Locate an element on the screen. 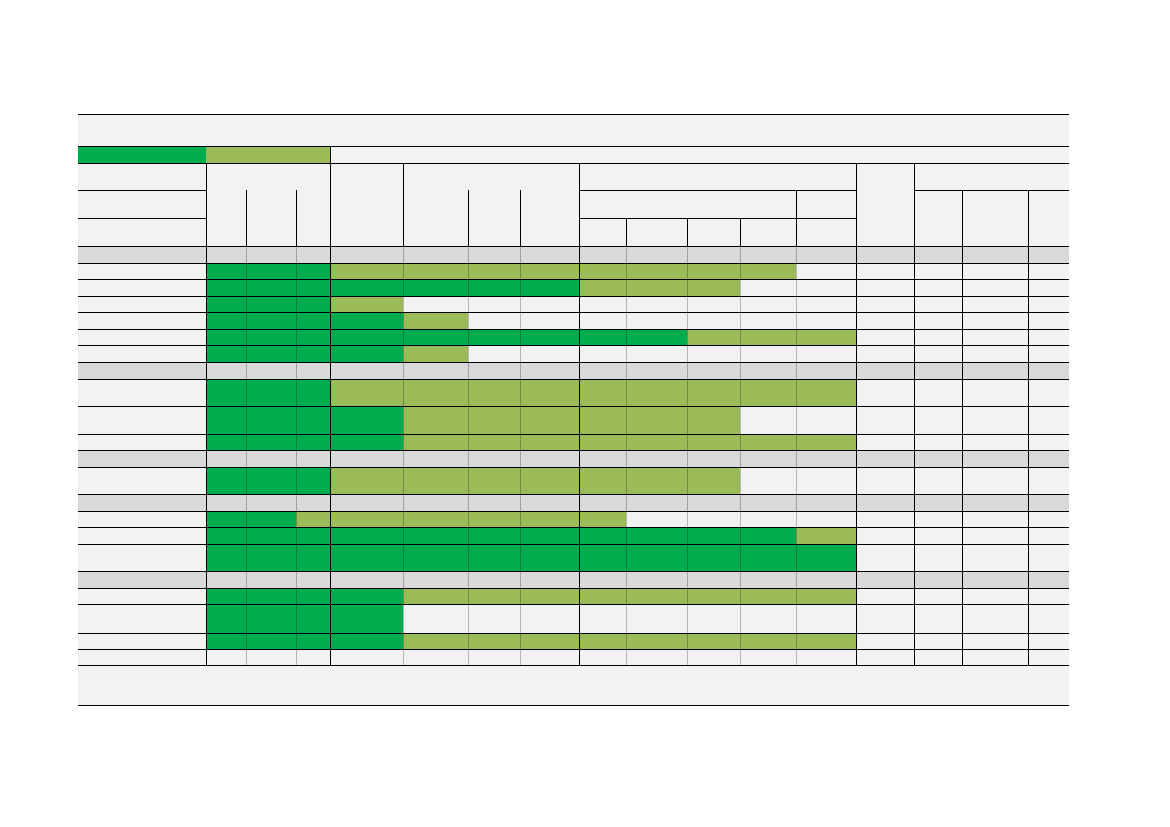  legend-swatch-partial is located at coordinates (268, 155).